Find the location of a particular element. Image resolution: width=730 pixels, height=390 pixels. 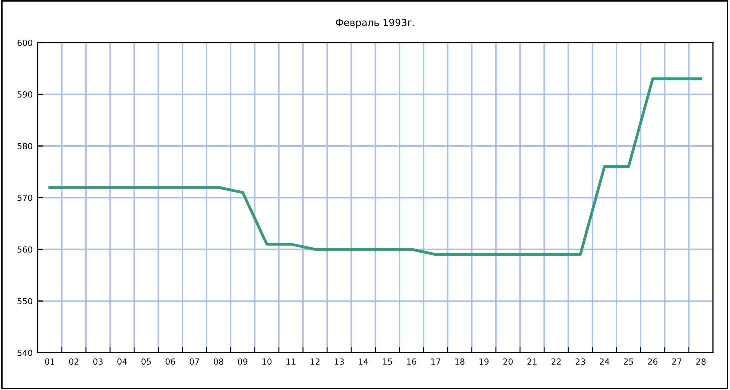

y-tick-label: 600 is located at coordinates (25, 43).